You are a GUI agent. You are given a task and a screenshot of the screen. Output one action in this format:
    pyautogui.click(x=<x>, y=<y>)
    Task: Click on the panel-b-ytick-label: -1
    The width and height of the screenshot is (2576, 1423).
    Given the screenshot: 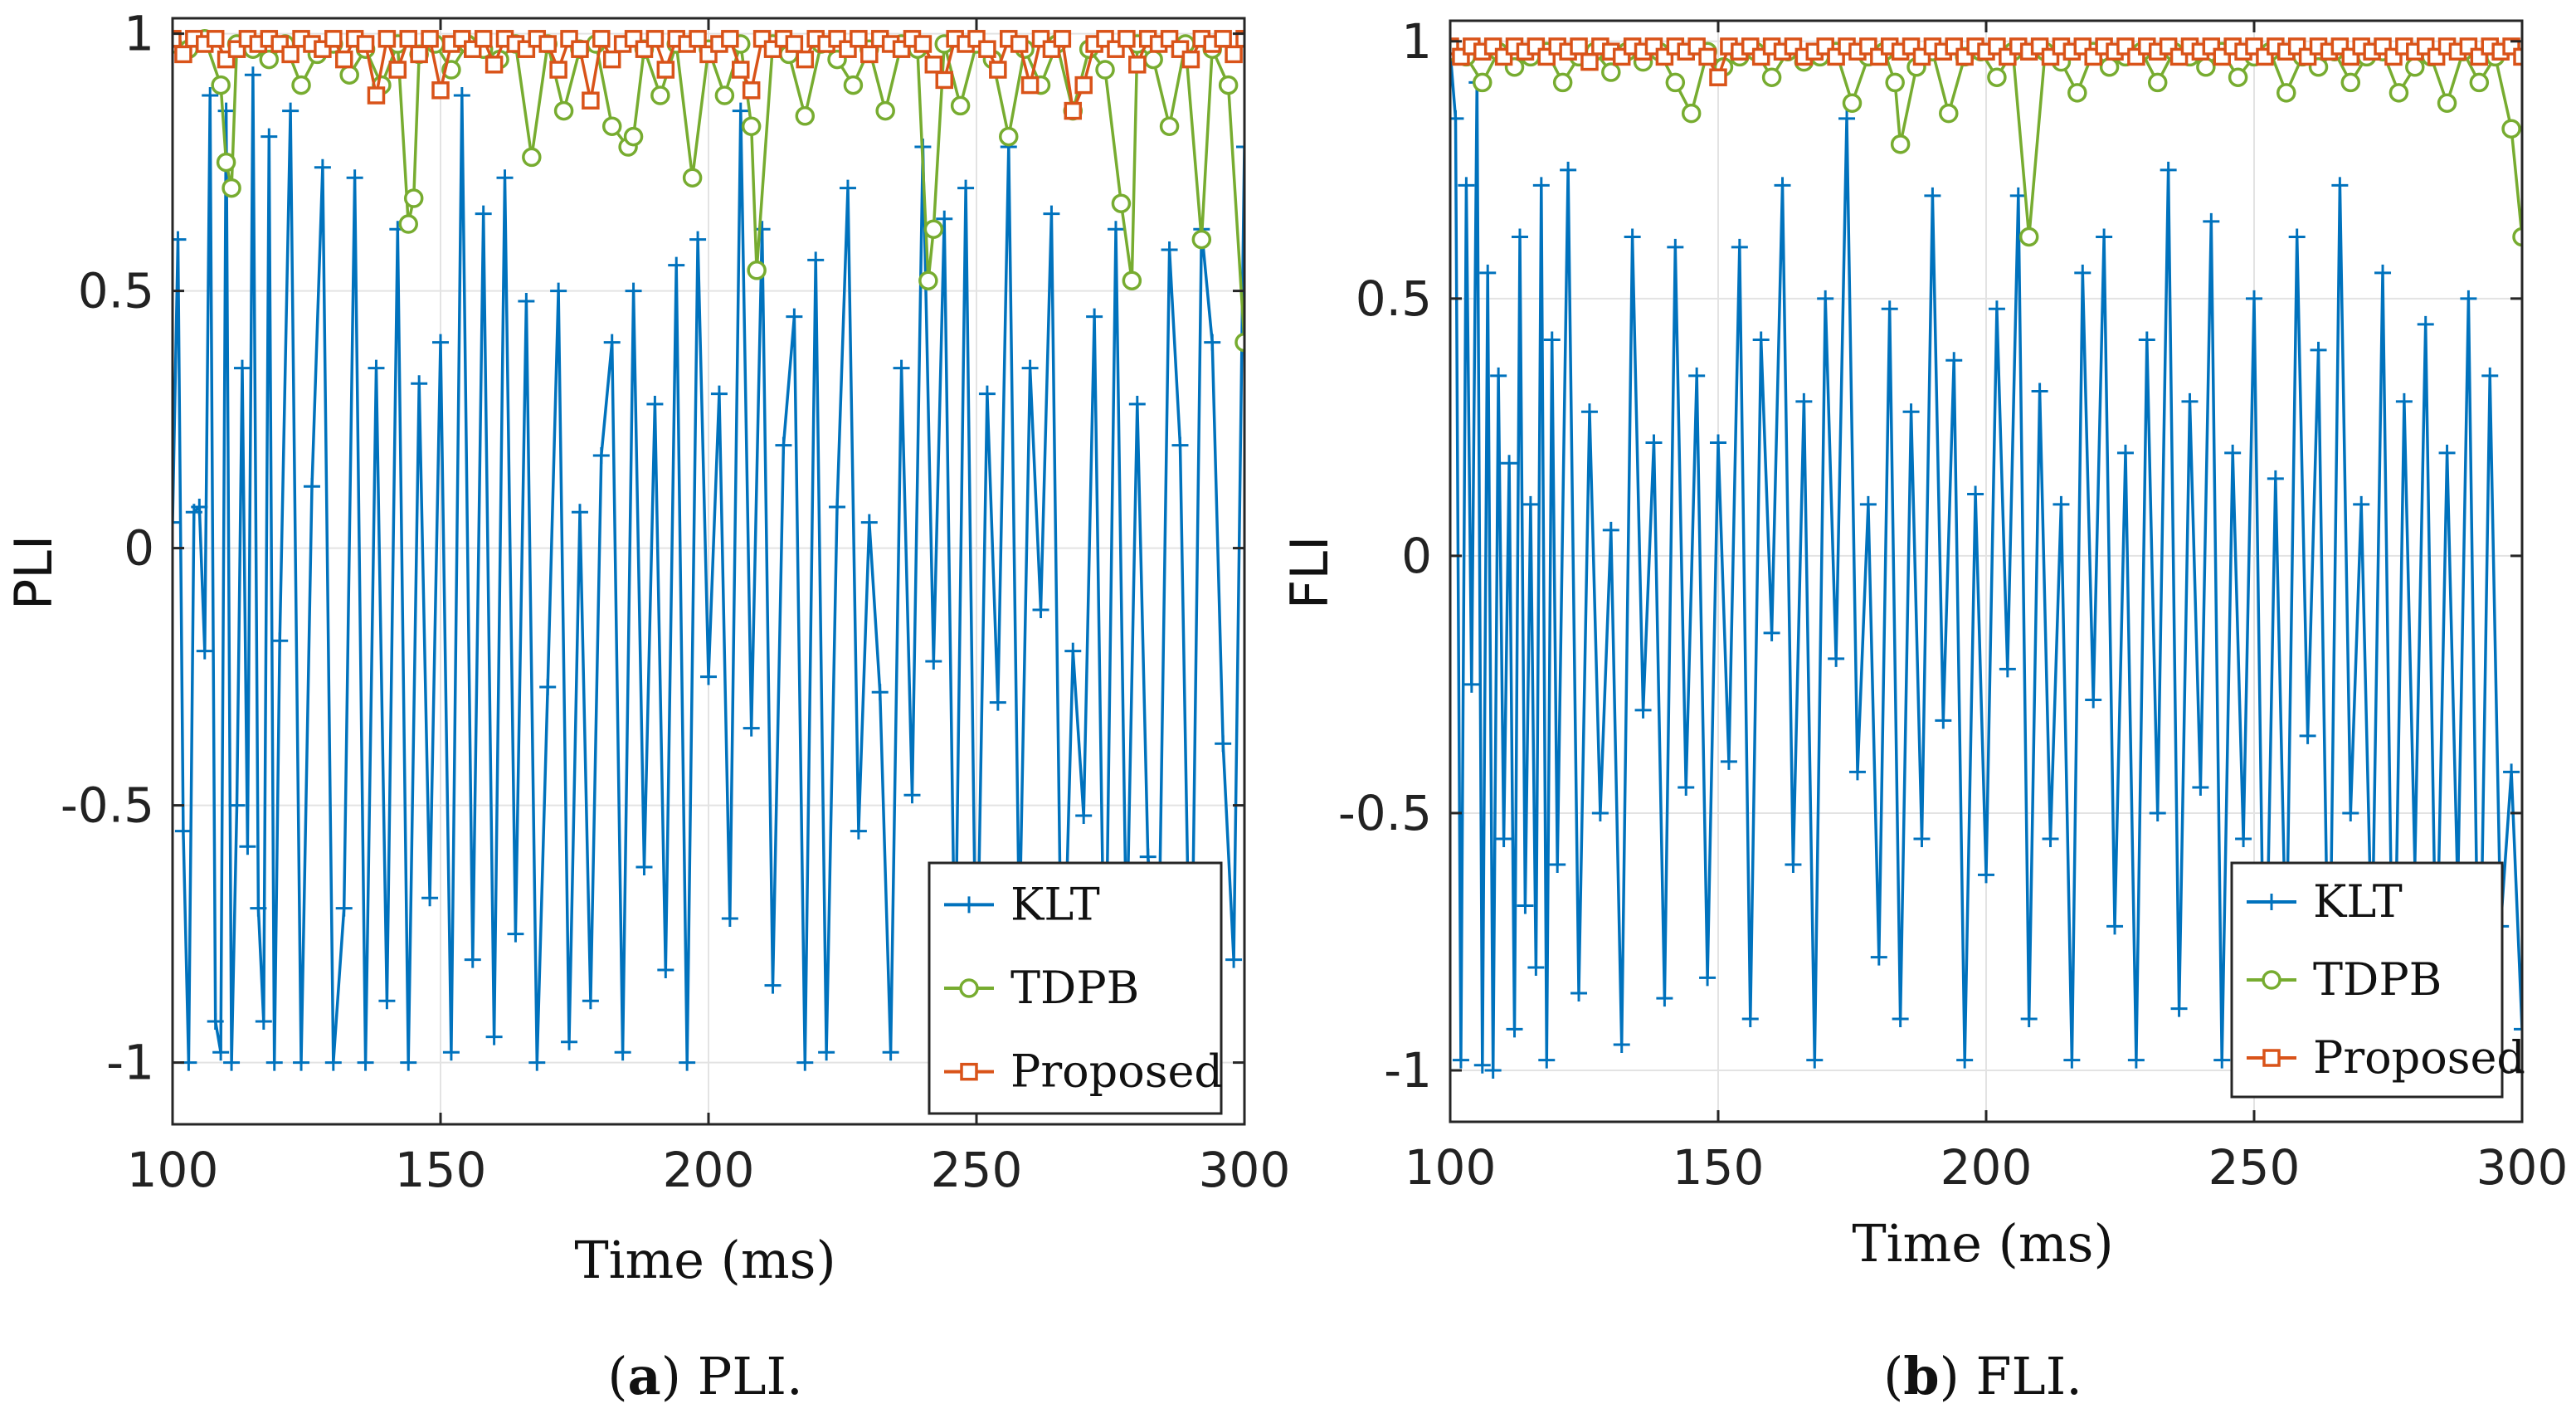 What is the action you would take?
    pyautogui.click(x=1408, y=1070)
    